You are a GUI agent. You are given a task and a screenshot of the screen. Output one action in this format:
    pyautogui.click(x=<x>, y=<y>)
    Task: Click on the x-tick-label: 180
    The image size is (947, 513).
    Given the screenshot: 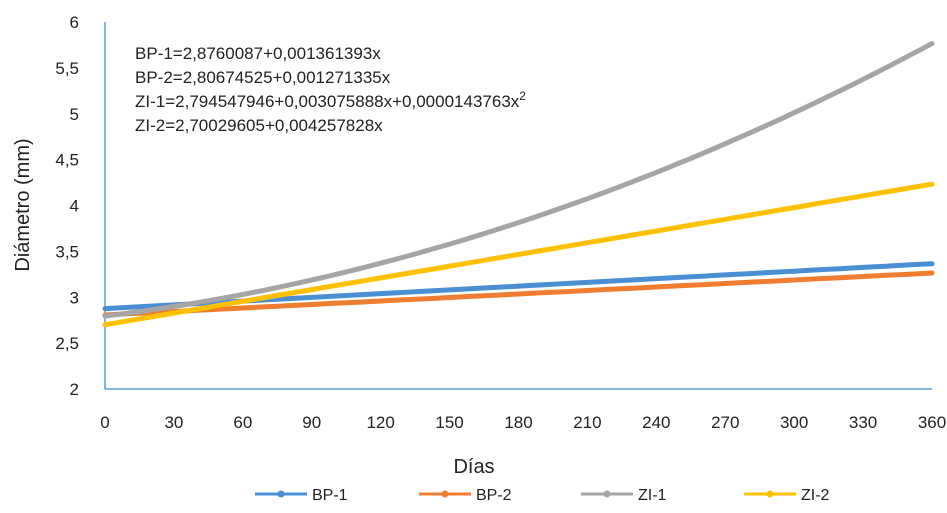 What is the action you would take?
    pyautogui.click(x=518, y=422)
    